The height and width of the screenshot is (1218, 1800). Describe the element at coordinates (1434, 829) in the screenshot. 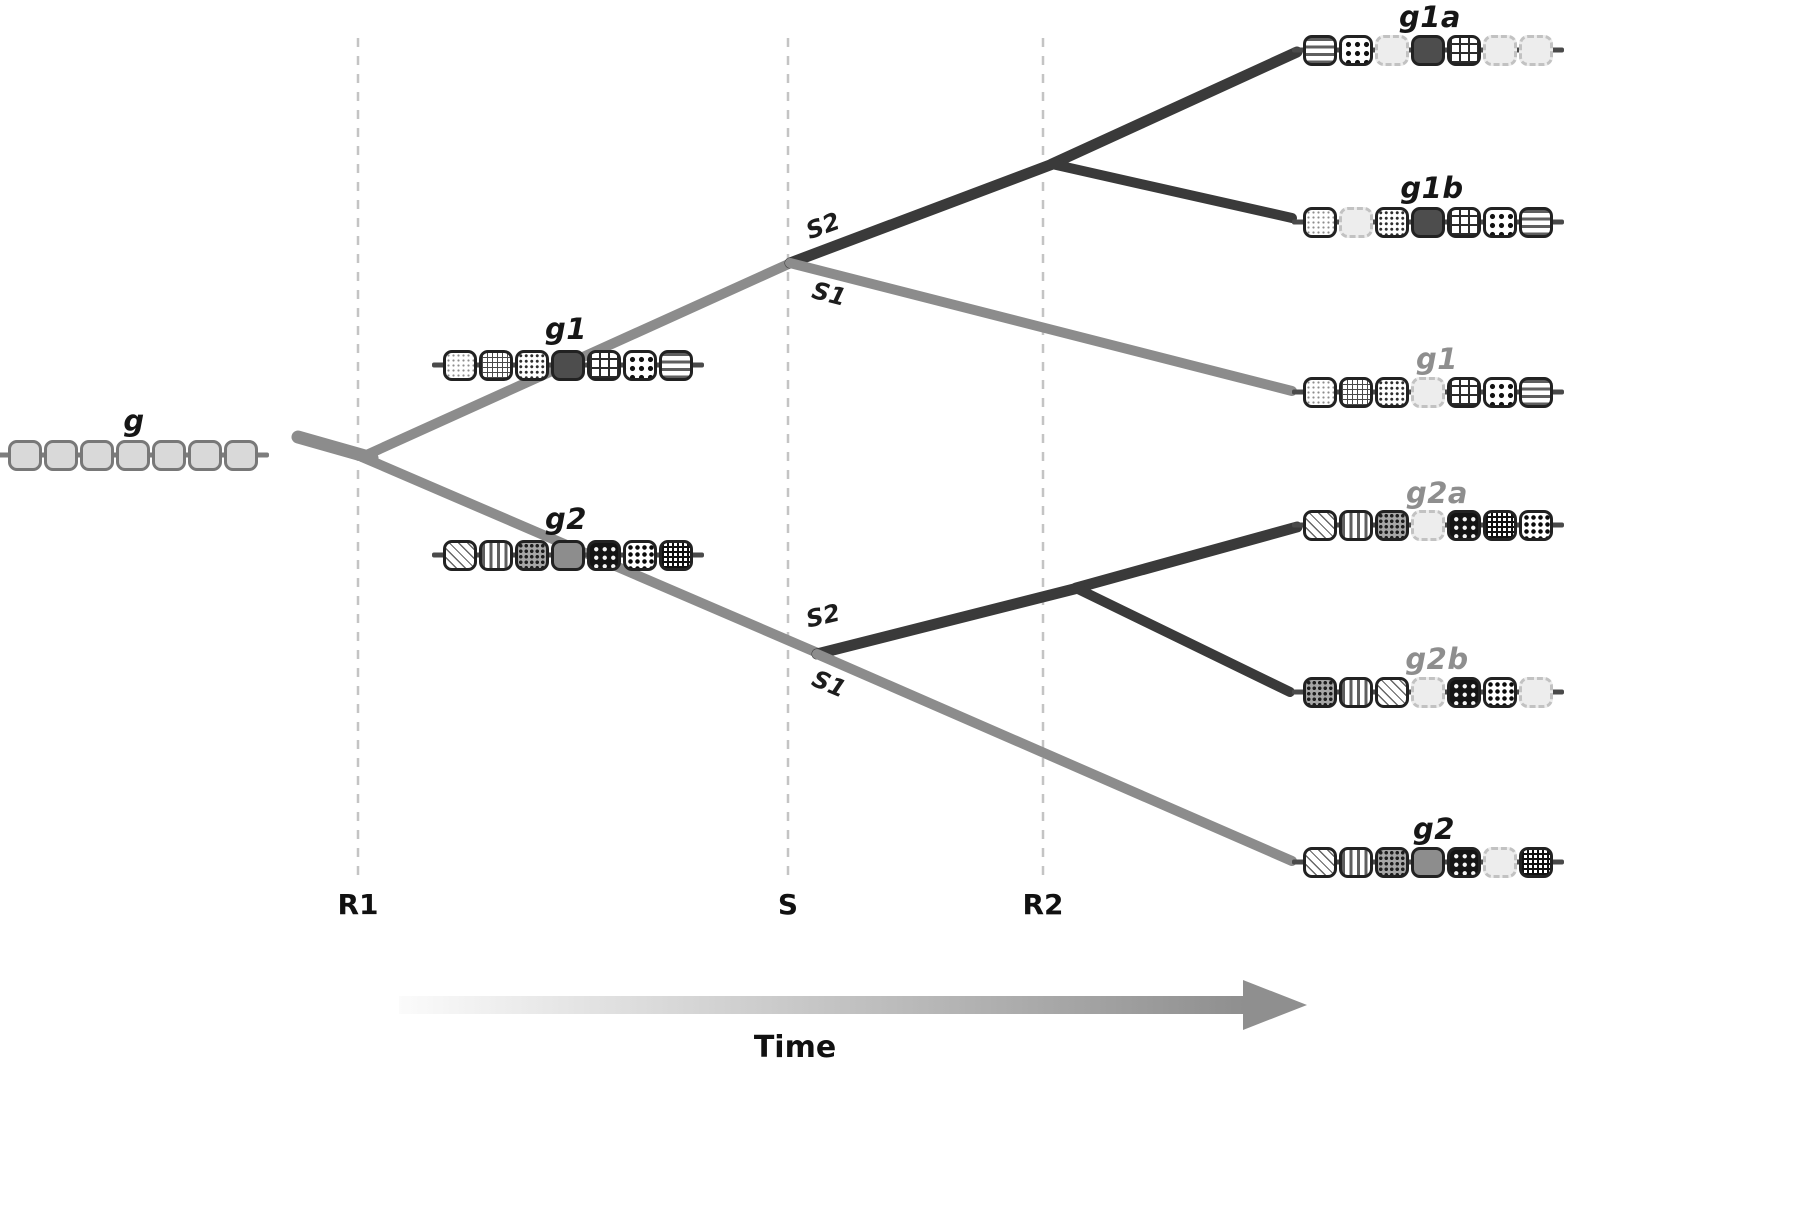

I see `label-gene-g2-right: g2` at that location.